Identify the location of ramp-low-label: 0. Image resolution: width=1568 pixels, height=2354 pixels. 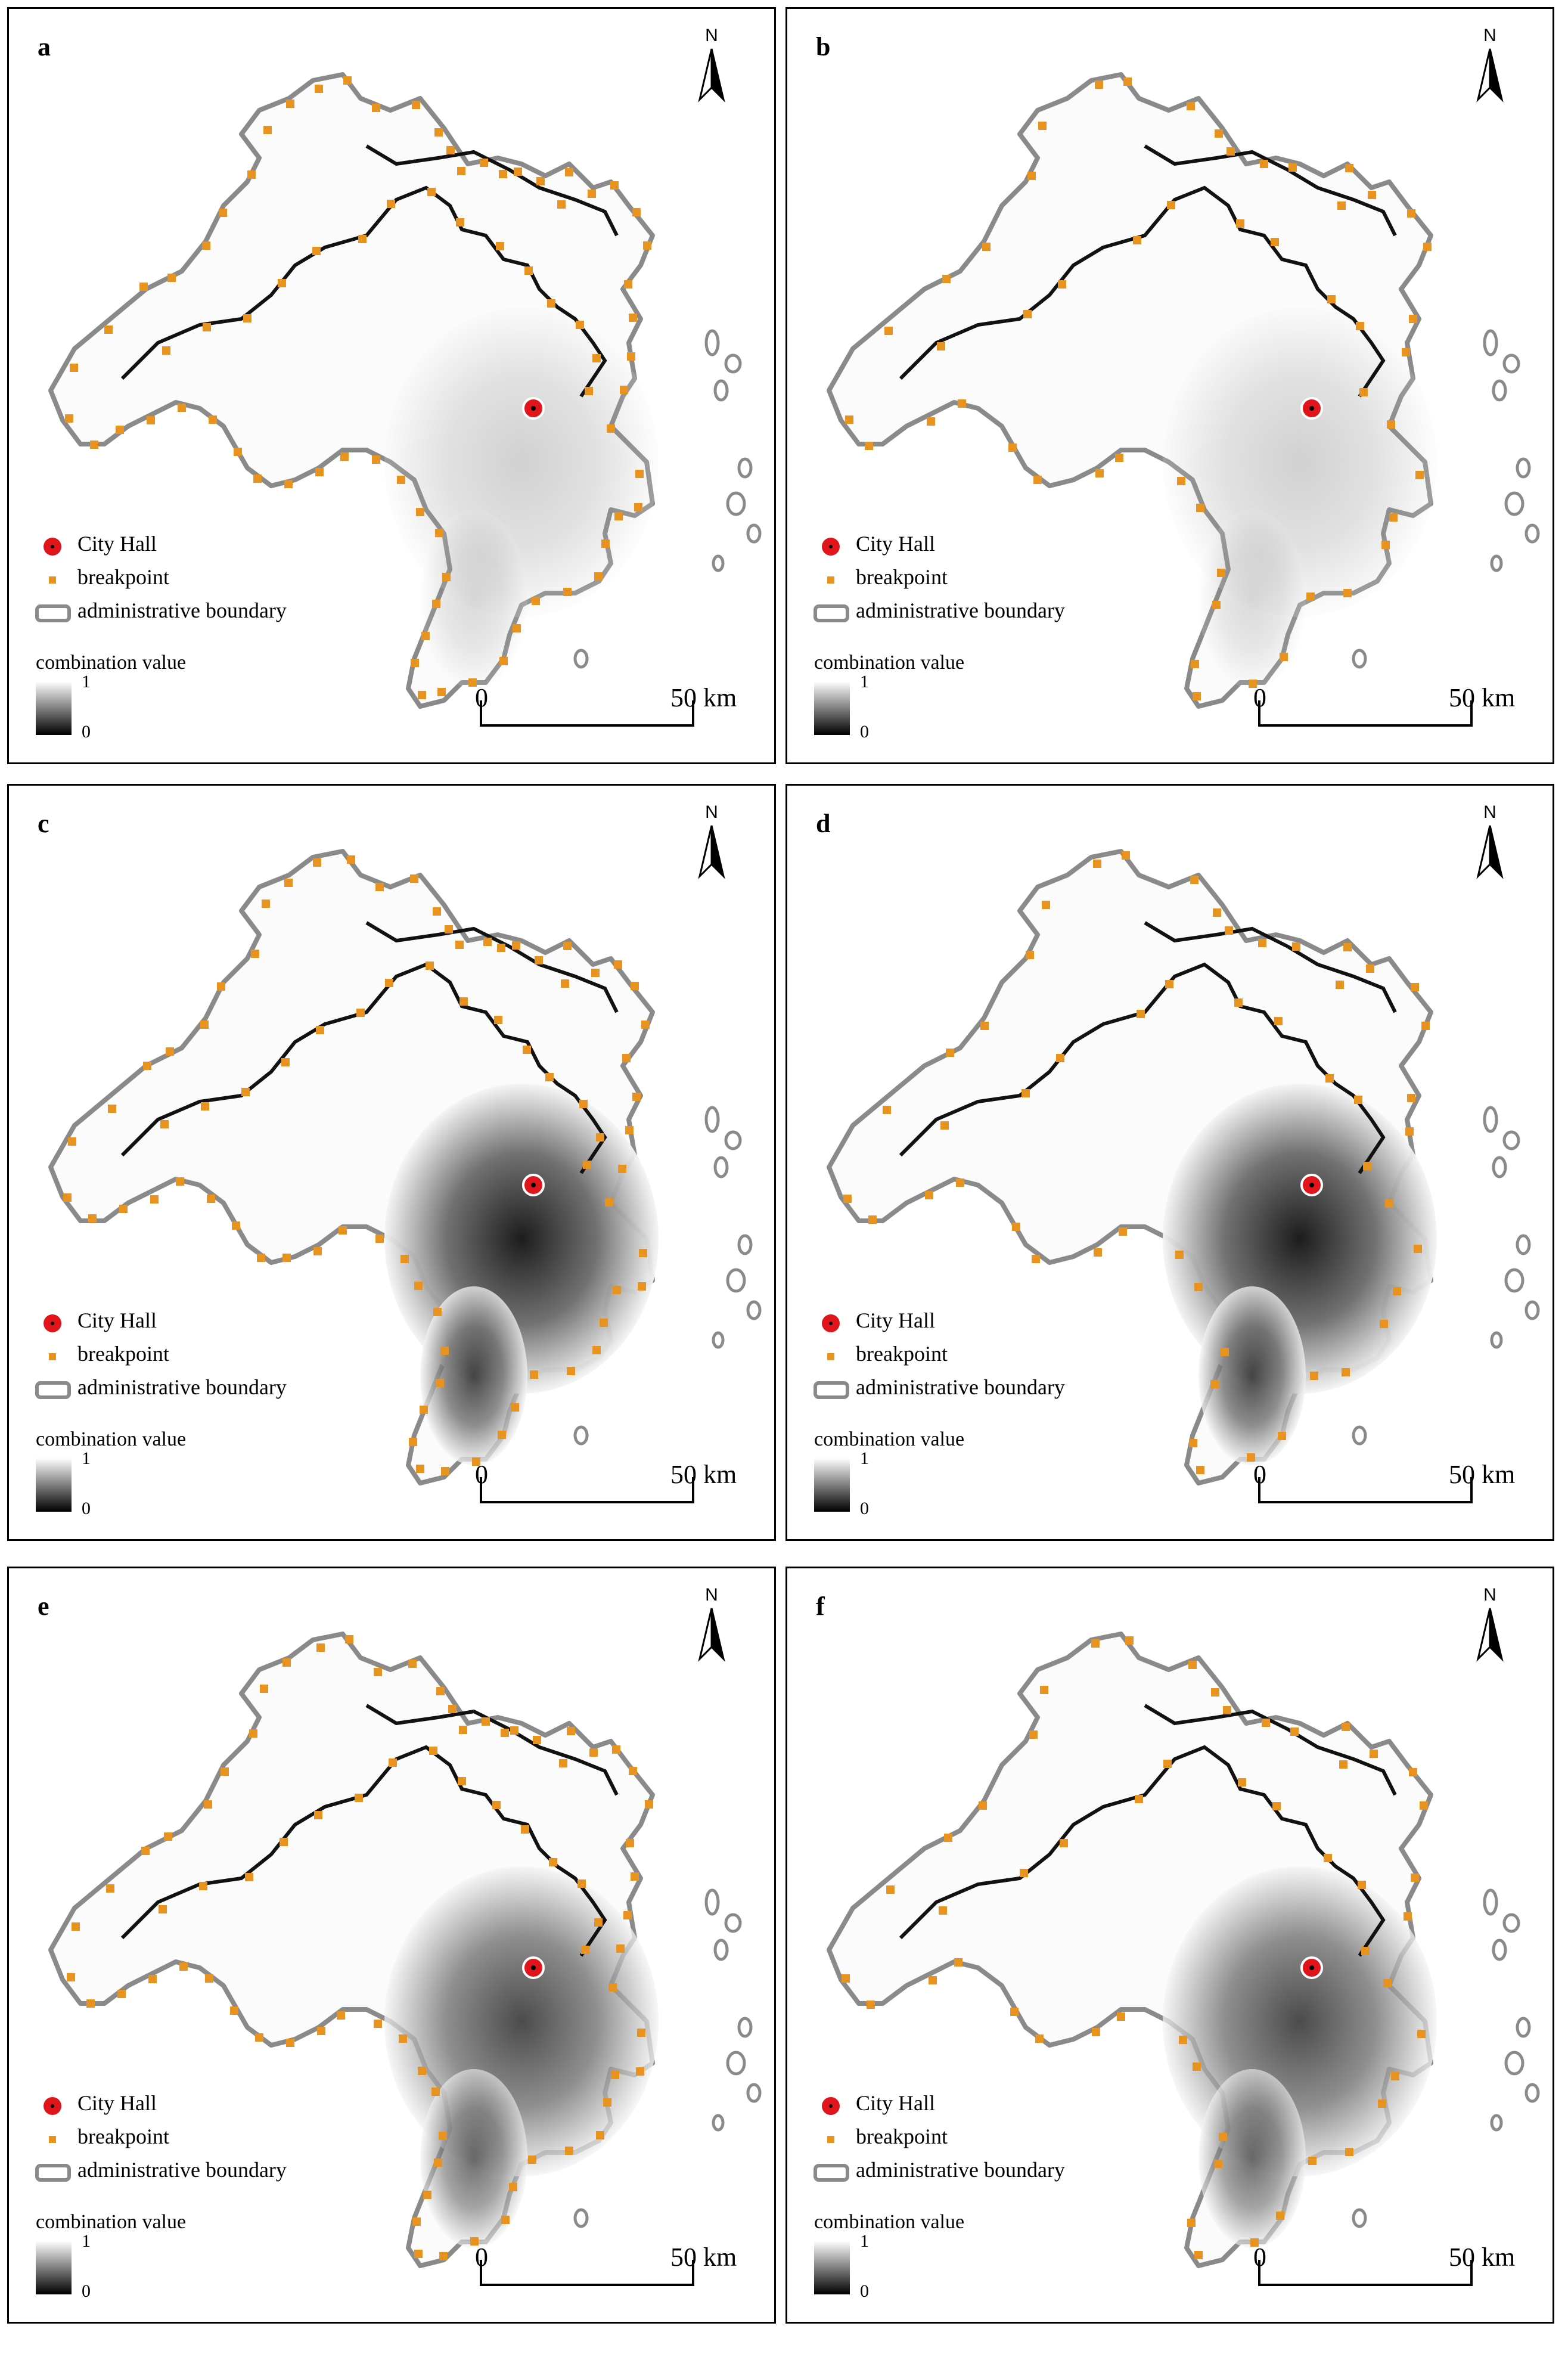
(86, 2291).